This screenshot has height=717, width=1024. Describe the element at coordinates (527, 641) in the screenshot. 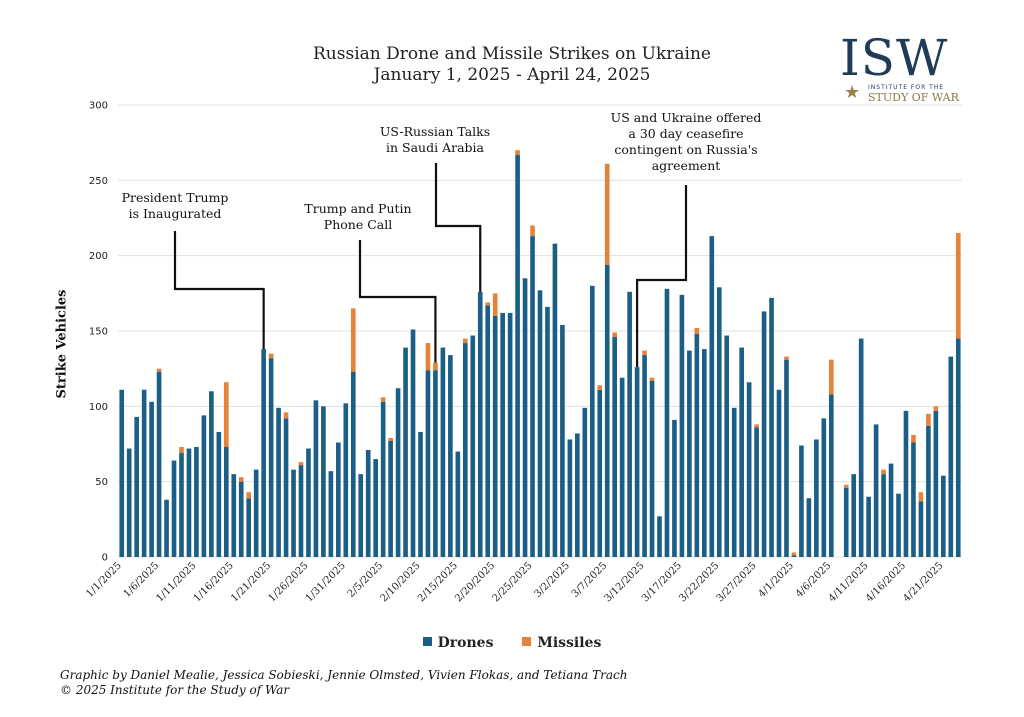

I see `legend-swatch-missiles` at that location.